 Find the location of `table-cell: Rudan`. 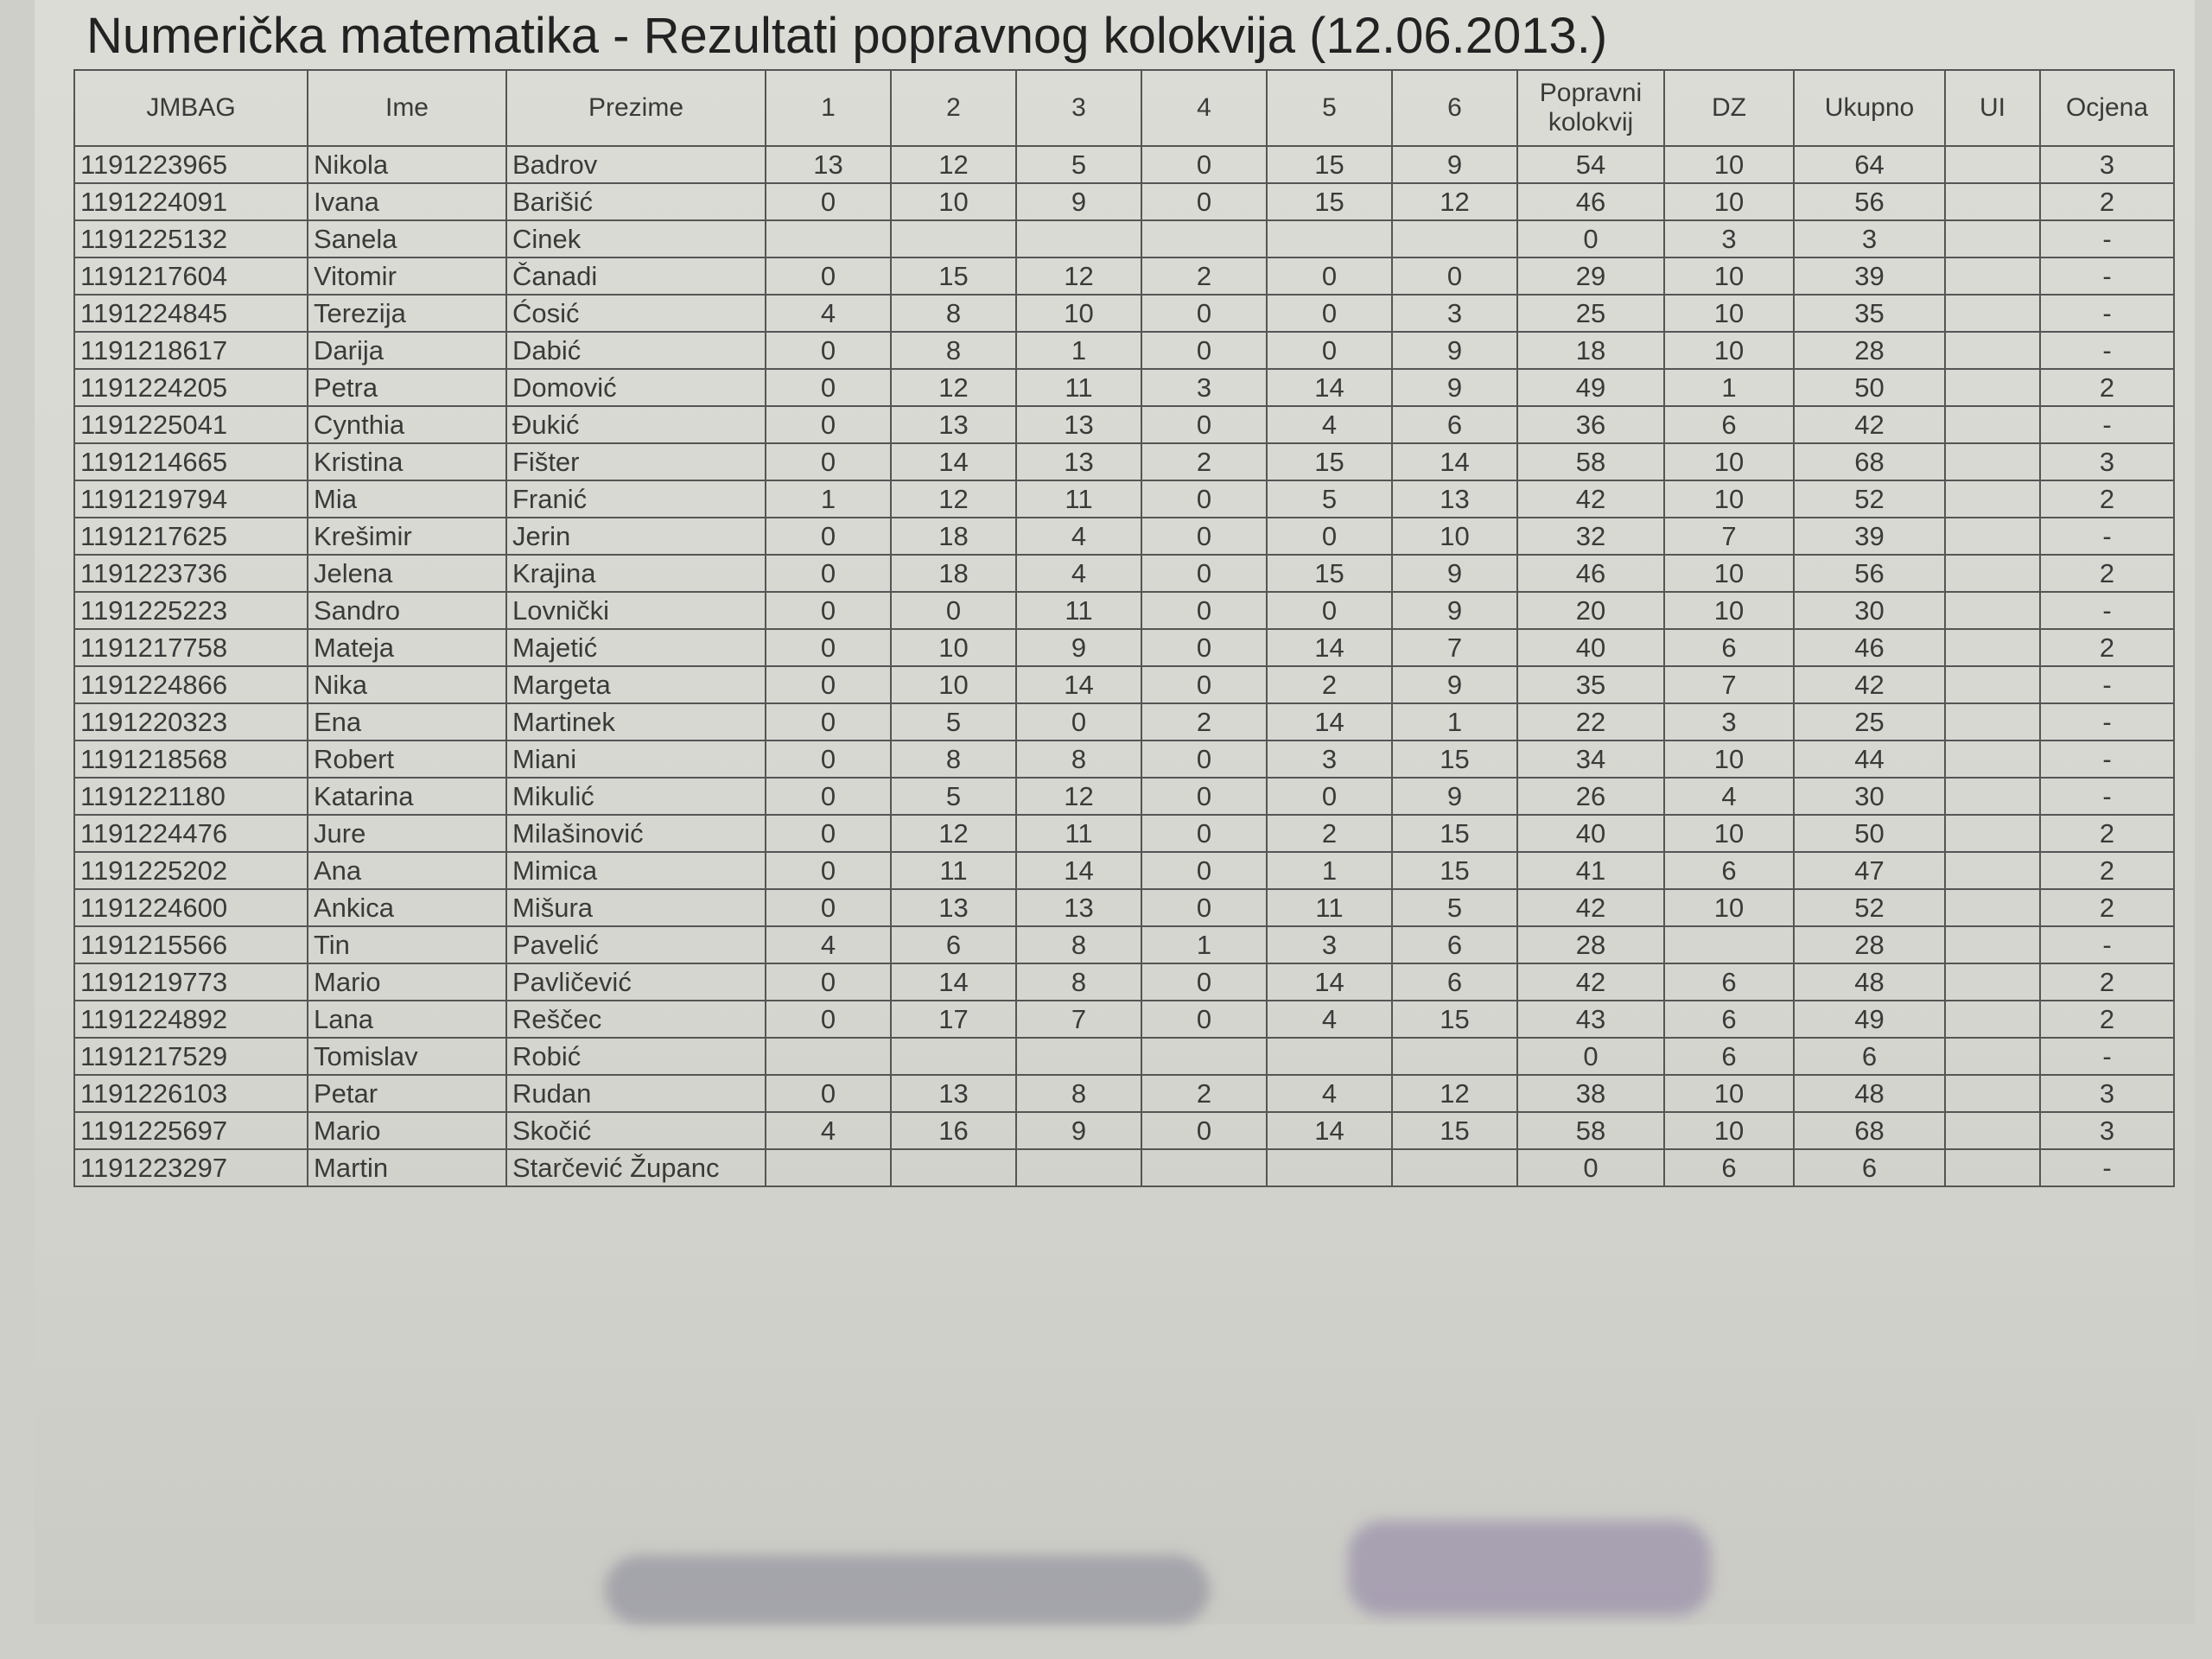

table-cell: Rudan is located at coordinates (635, 1093).